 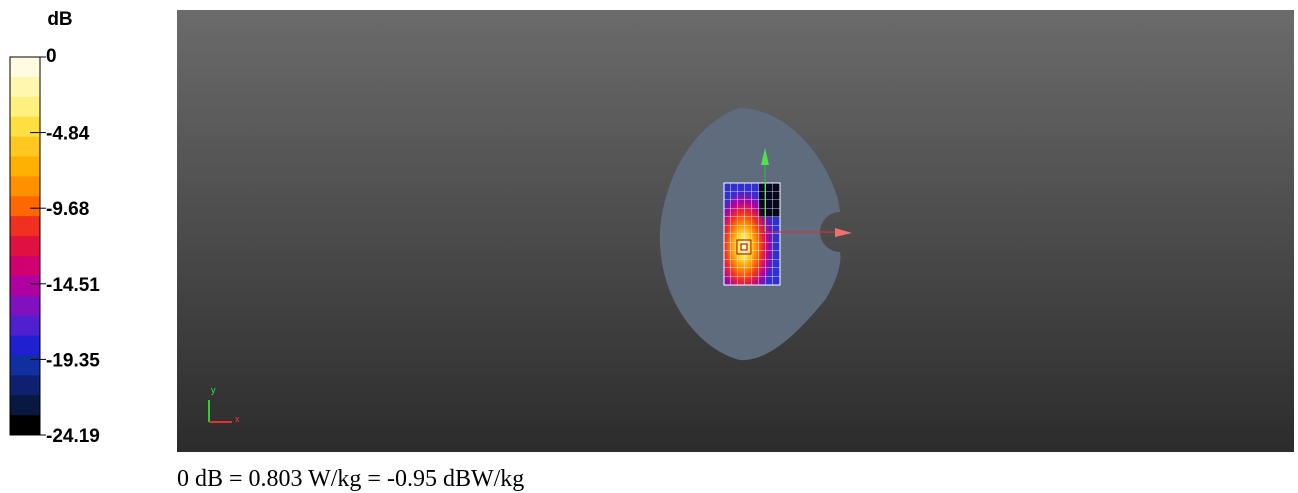 What do you see at coordinates (51, 56) in the screenshot?
I see `colorbar-tick-label: 0` at bounding box center [51, 56].